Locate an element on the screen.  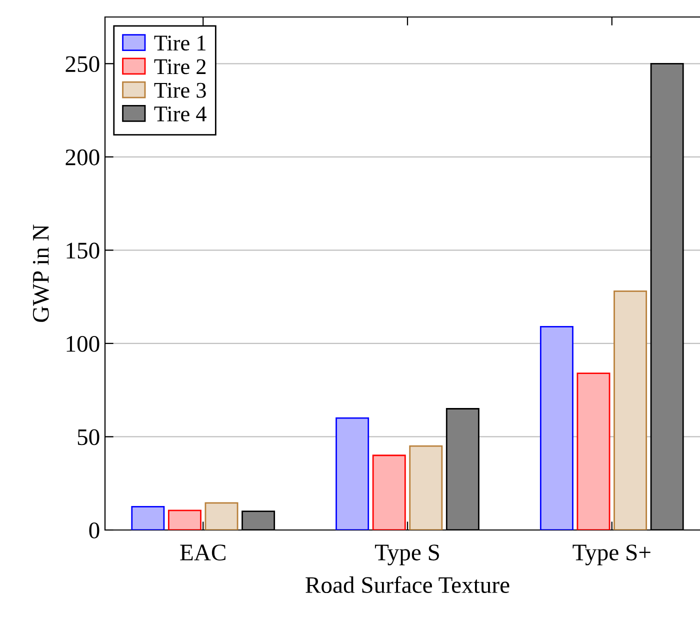
y-axis-title: GWP in N is located at coordinates (40, 273).